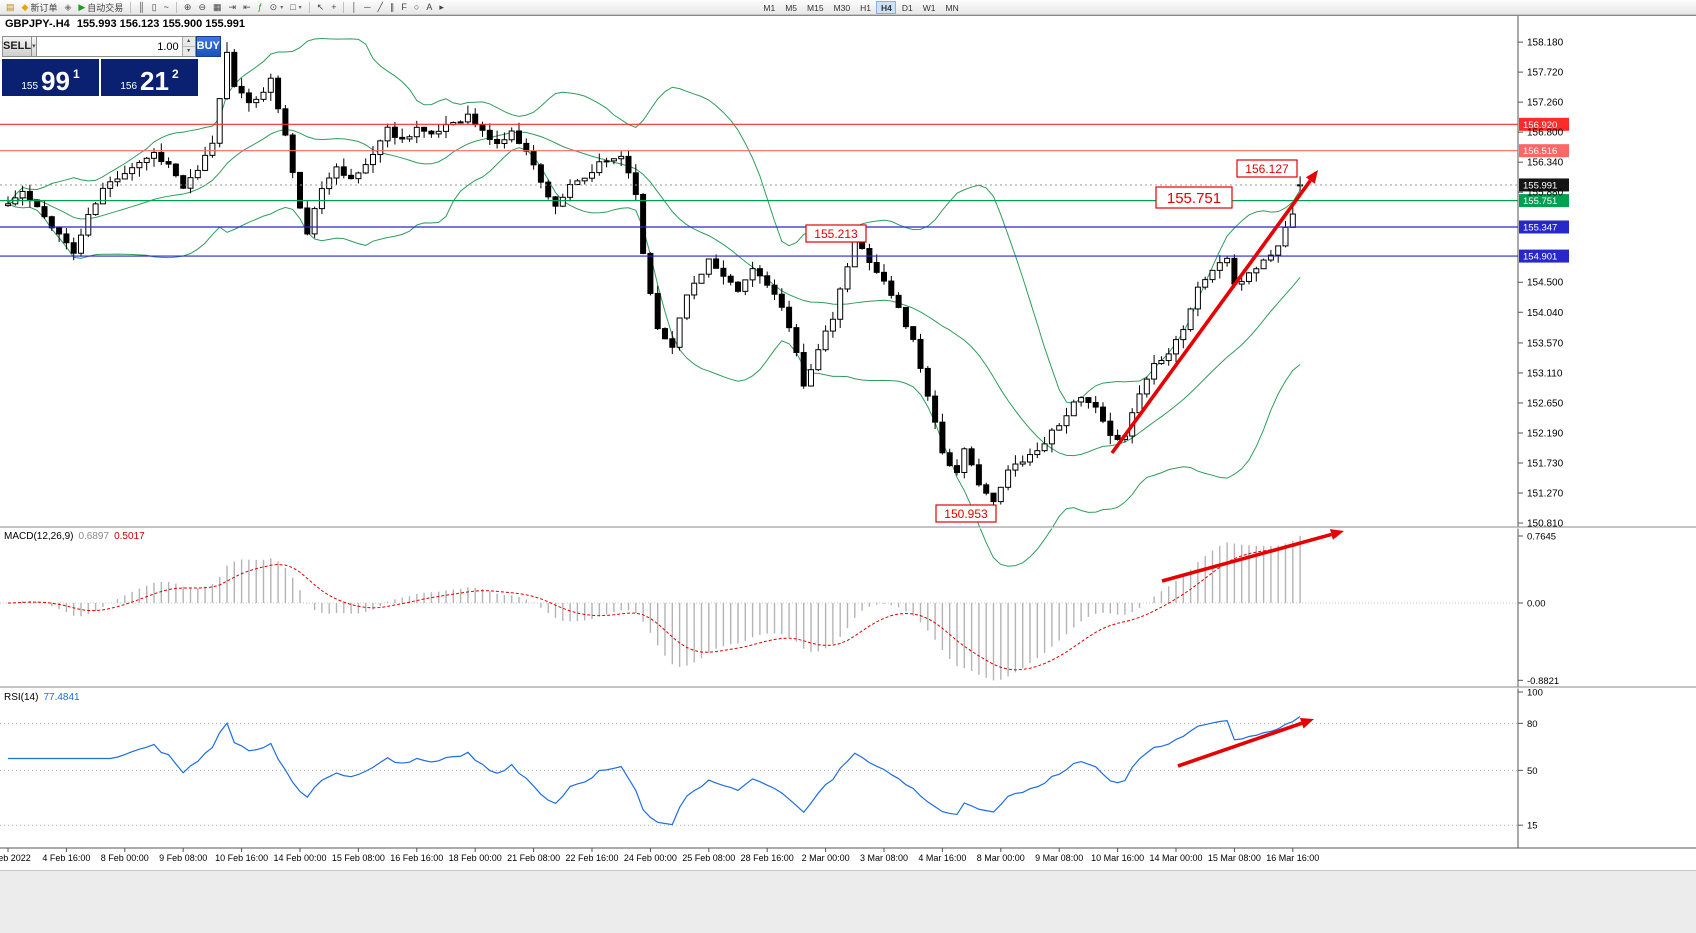  Describe the element at coordinates (76, 74) in the screenshot. I see `sell-price-point: 1` at that location.